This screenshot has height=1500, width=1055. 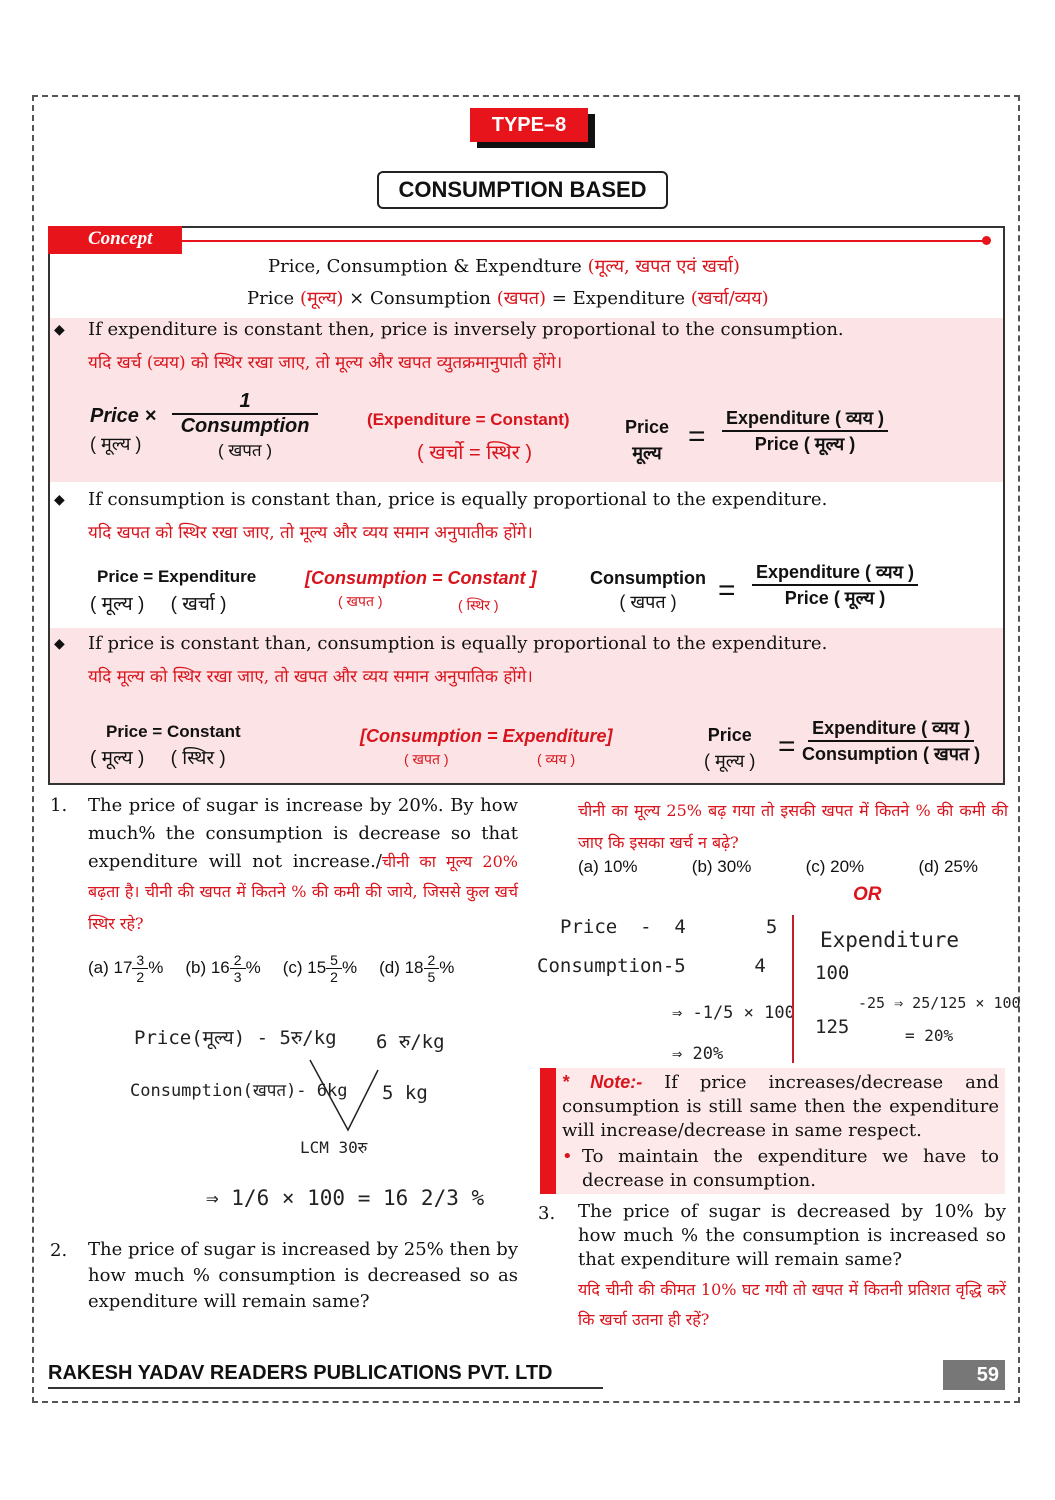 I want to click on concept-line, so click(x=584, y=241).